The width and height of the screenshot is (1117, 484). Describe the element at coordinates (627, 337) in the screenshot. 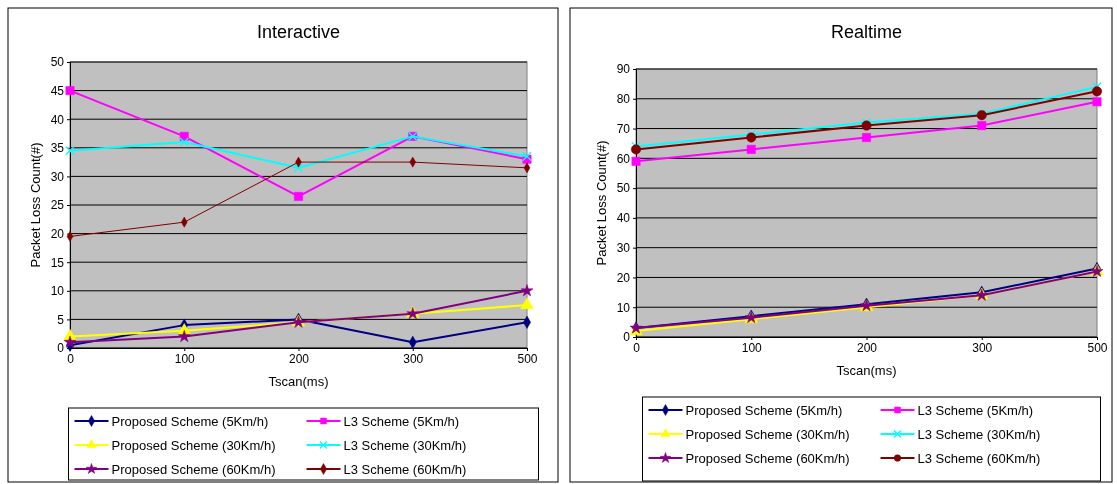

I see `y-tick-label: 0` at that location.